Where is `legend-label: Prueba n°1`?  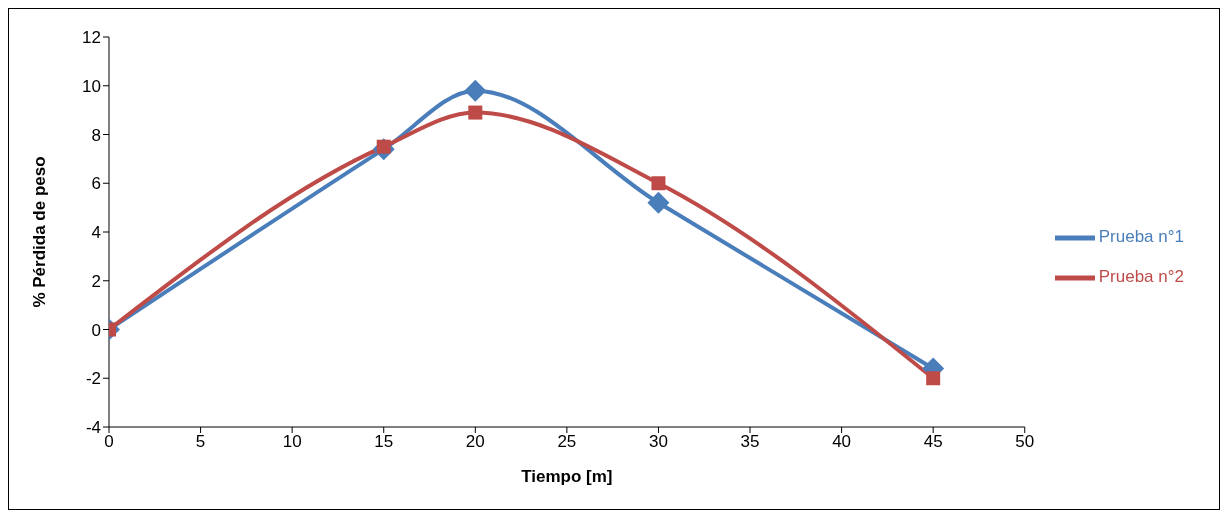
legend-label: Prueba n°1 is located at coordinates (1141, 237).